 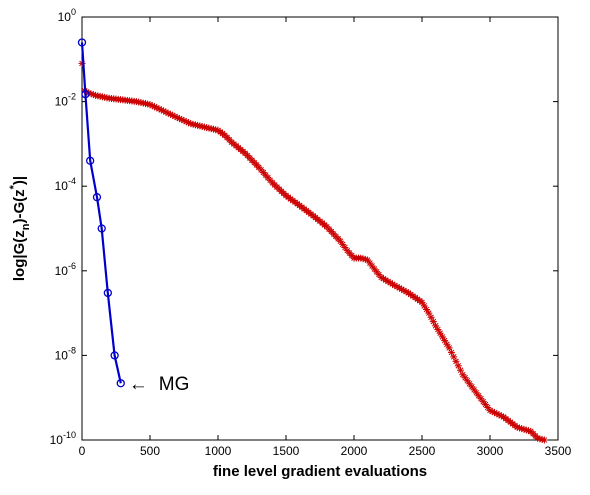 I want to click on y-tick-label: 10⁰, so click(x=67, y=15).